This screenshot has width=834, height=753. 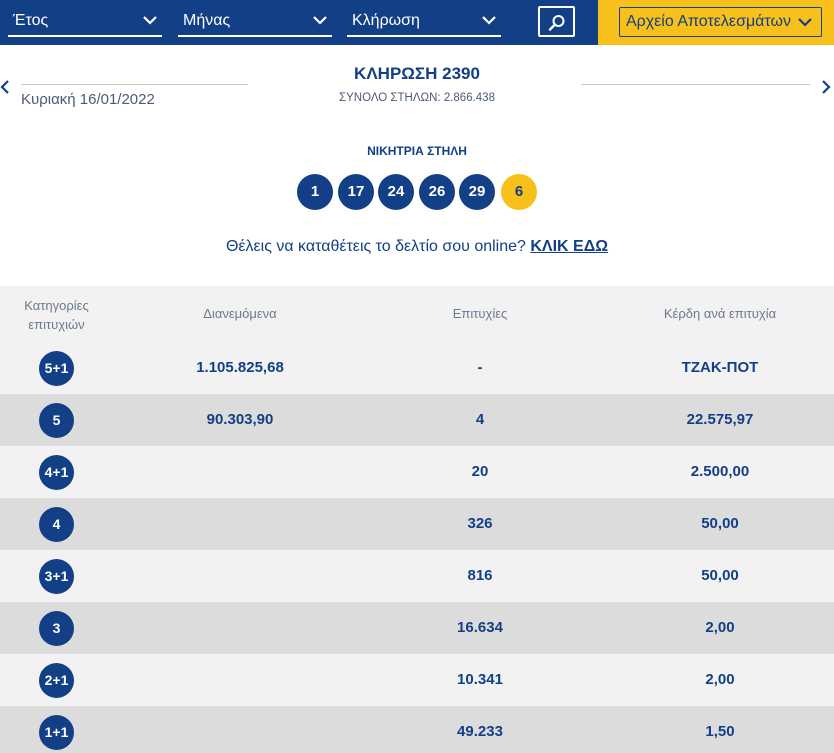 I want to click on winners-cell: -, so click(x=480, y=367).